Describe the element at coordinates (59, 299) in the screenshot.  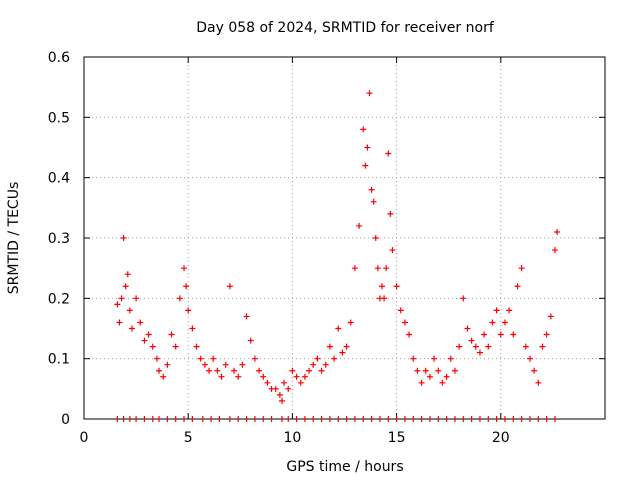
I see `y-tick-label: 0.2` at that location.